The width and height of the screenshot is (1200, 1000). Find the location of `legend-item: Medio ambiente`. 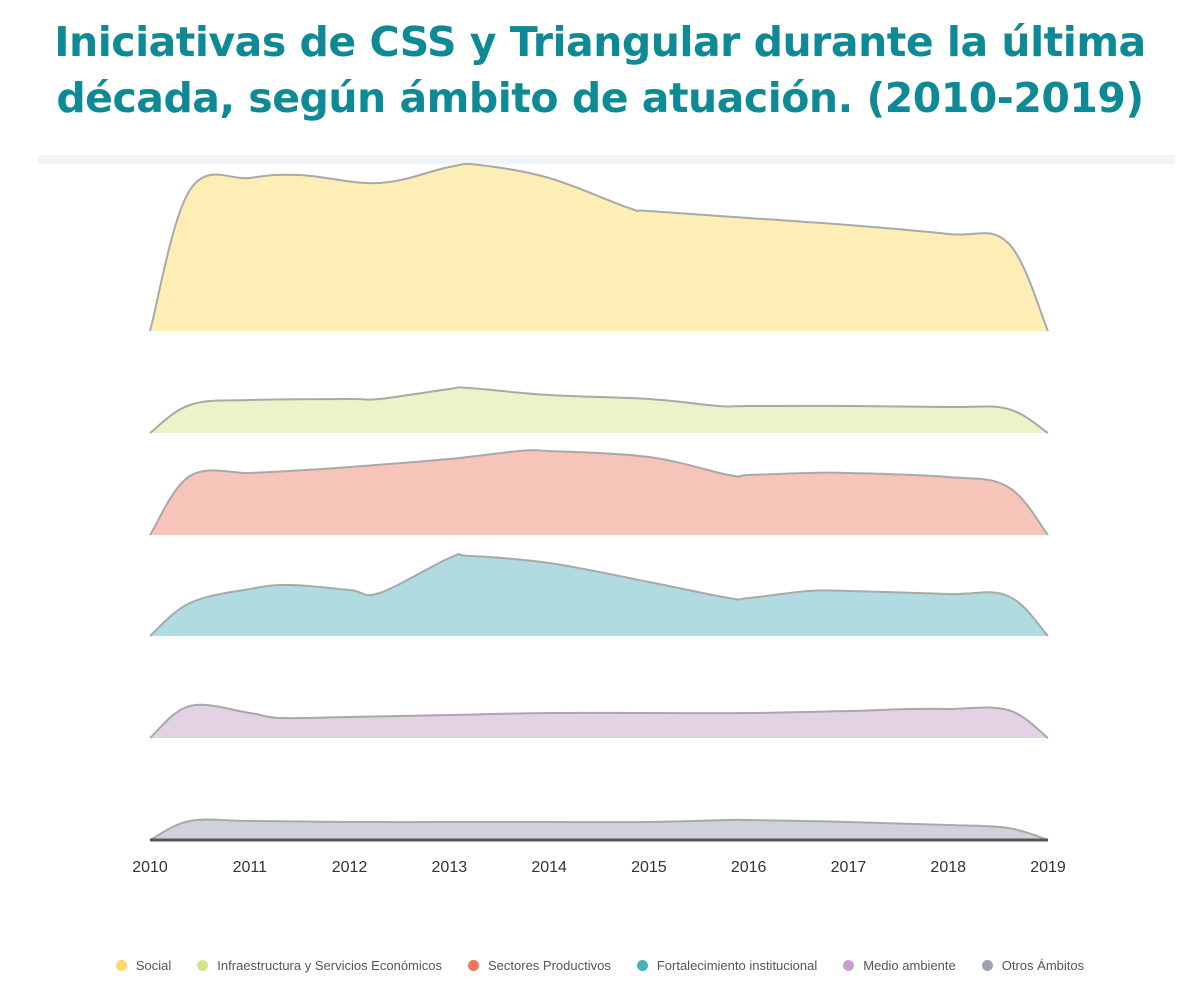

legend-item: Medio ambiente is located at coordinates (899, 965).